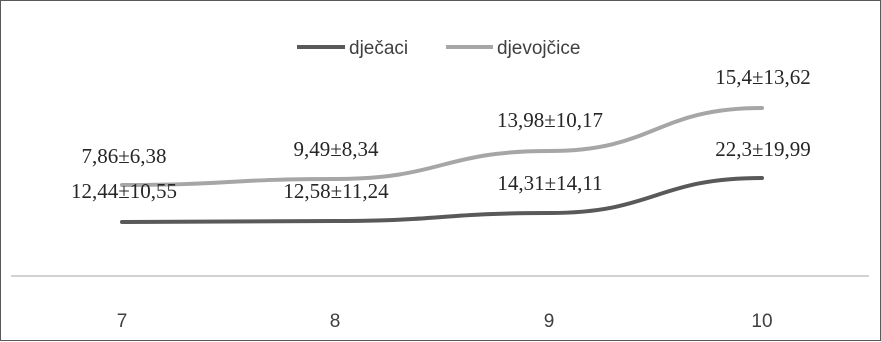 Image resolution: width=881 pixels, height=342 pixels. What do you see at coordinates (549, 321) in the screenshot?
I see `x-tick-label-9: 9` at bounding box center [549, 321].